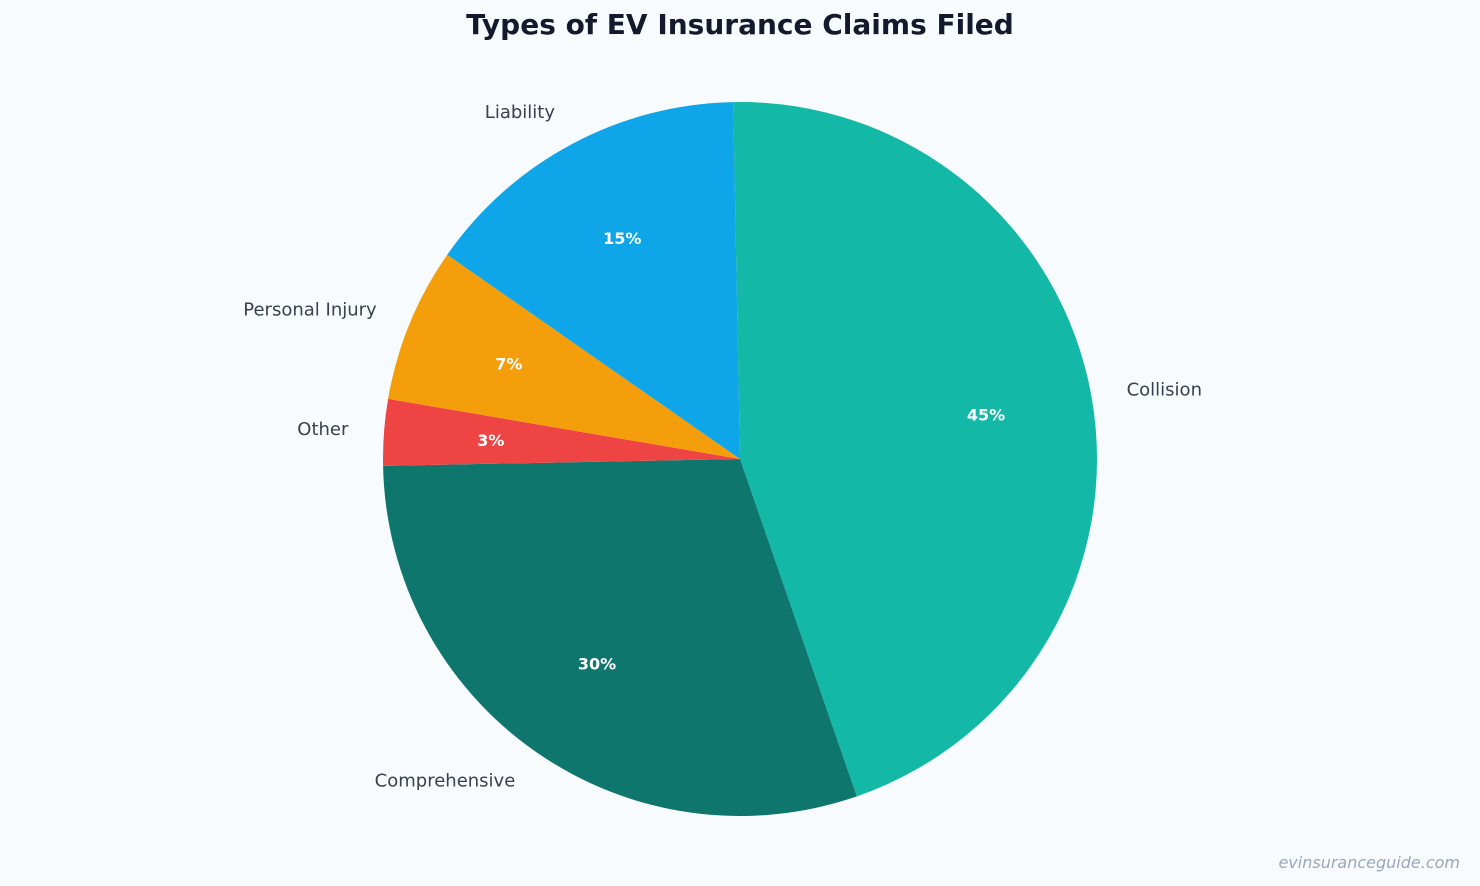  What do you see at coordinates (740, 24) in the screenshot?
I see `chart-title: Types of EV Insurance Claims Filed` at bounding box center [740, 24].